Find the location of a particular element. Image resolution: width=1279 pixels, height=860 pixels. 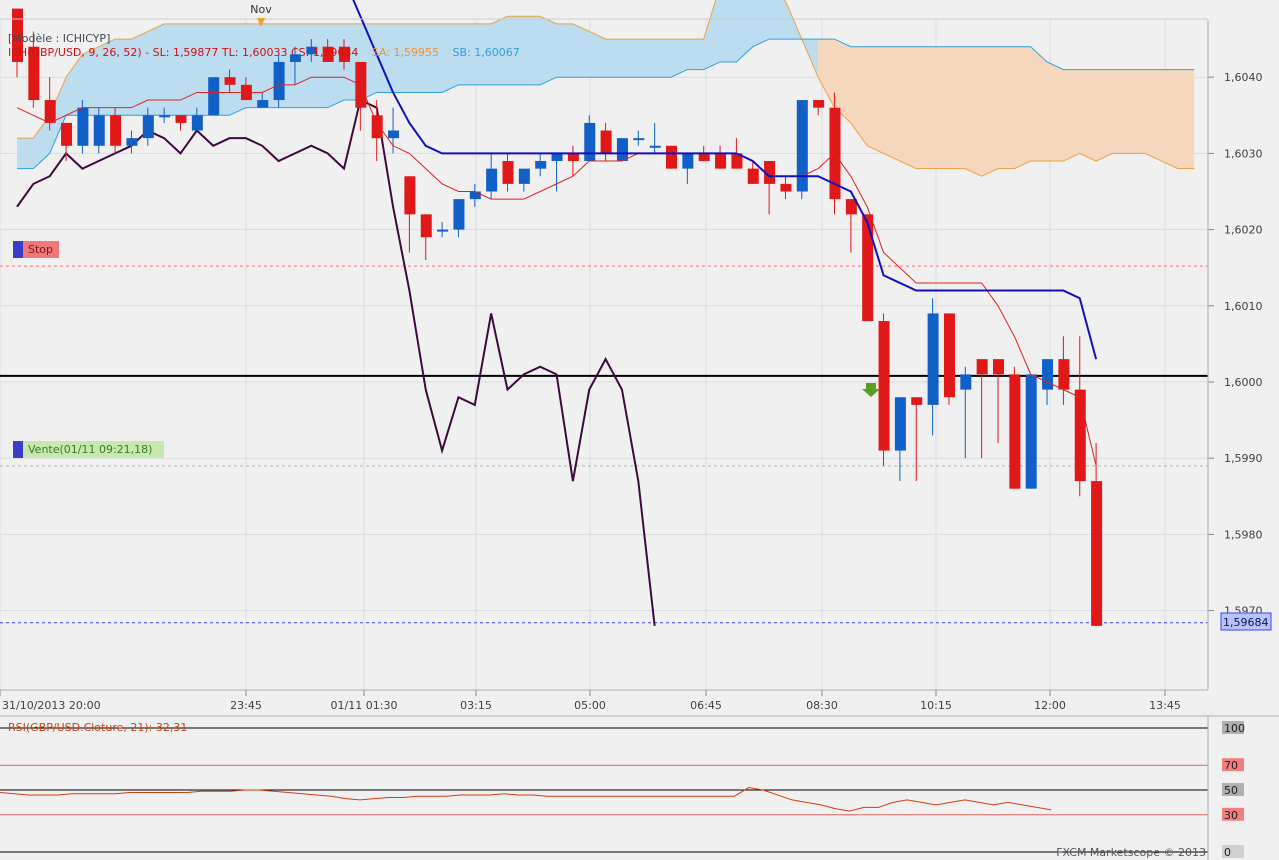

y-tick-label: 1,6020 is located at coordinates (1243, 230).